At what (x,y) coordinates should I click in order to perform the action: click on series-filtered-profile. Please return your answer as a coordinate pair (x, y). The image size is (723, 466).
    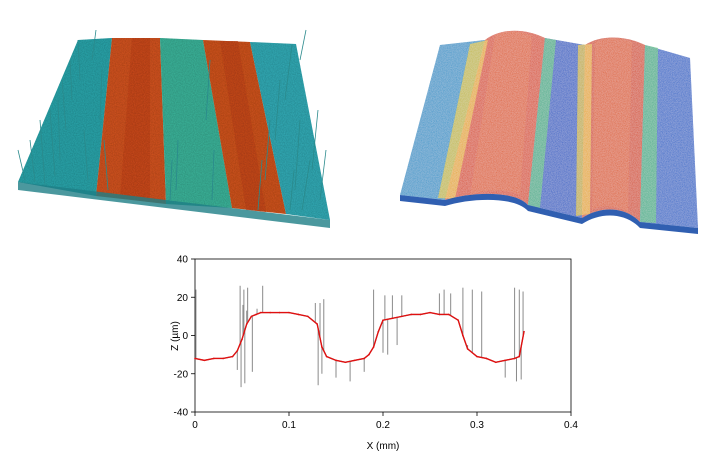
    Looking at the image, I should click on (359, 337).